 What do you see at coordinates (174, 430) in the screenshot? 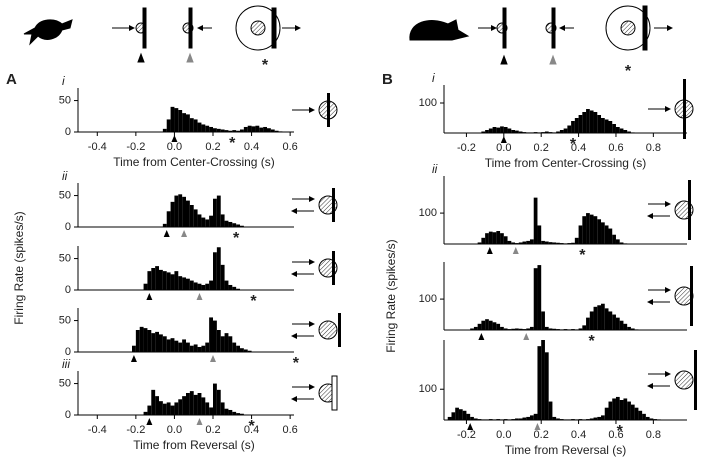
I see `x-tick-label: 0.0` at bounding box center [174, 430].